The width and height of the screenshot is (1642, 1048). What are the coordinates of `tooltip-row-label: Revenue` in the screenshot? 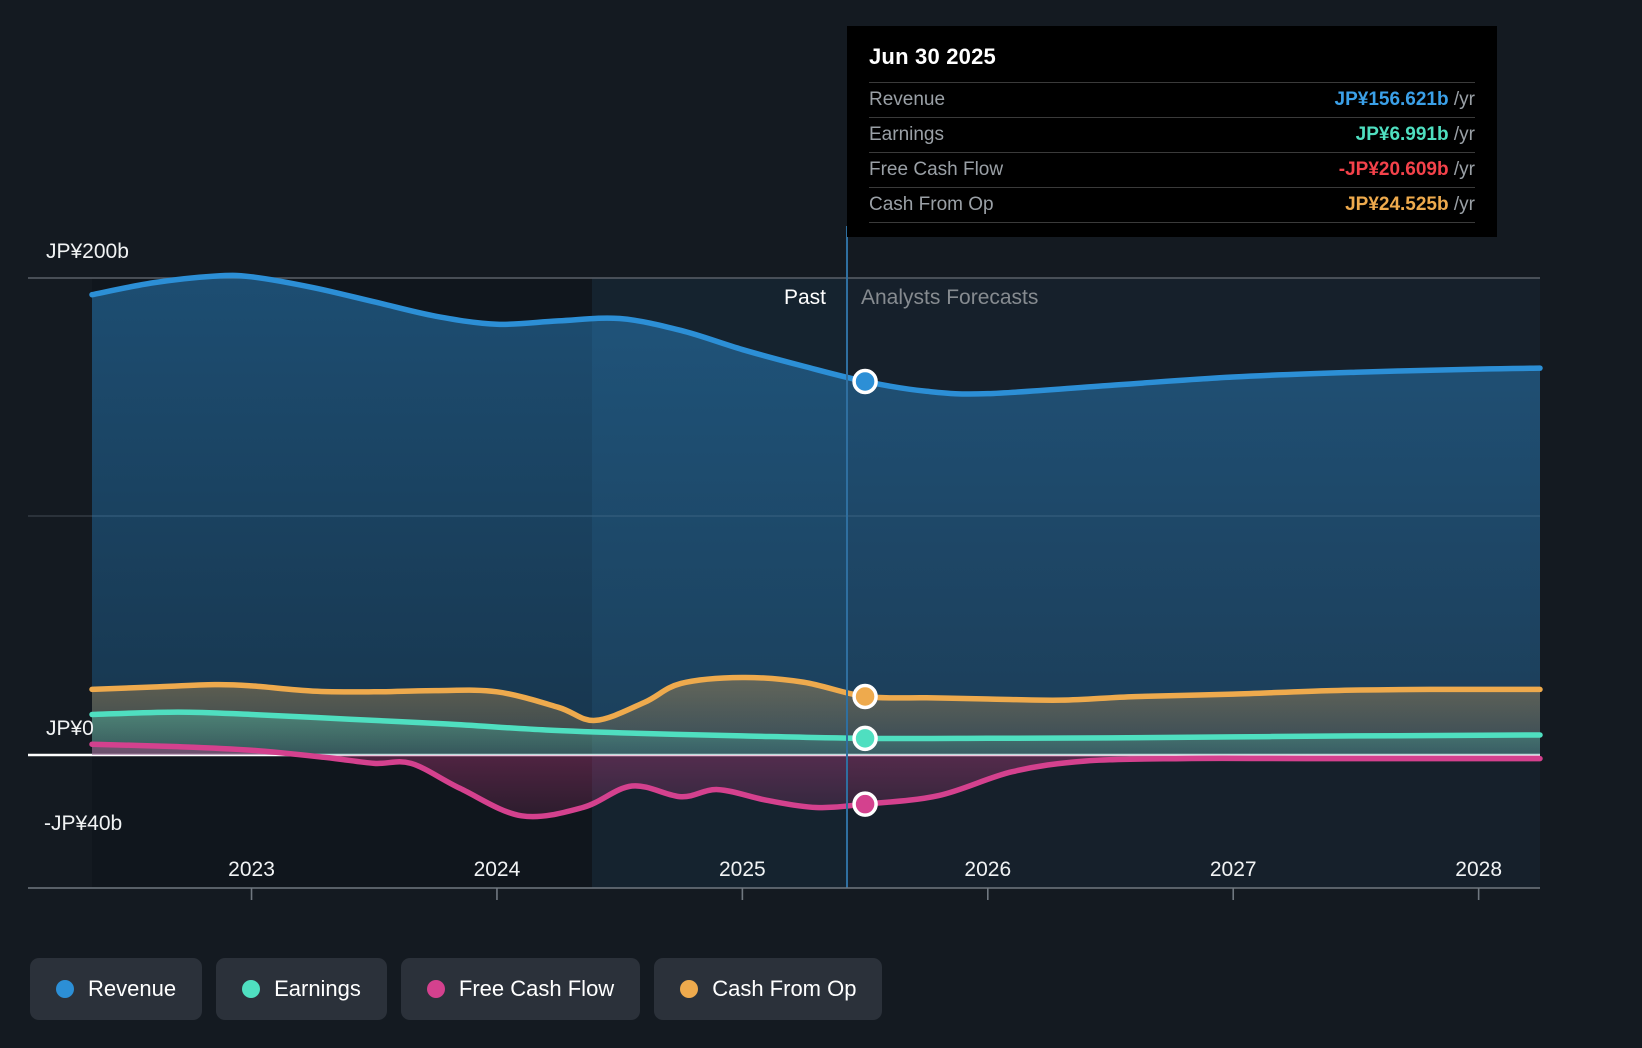 It's located at (907, 99).